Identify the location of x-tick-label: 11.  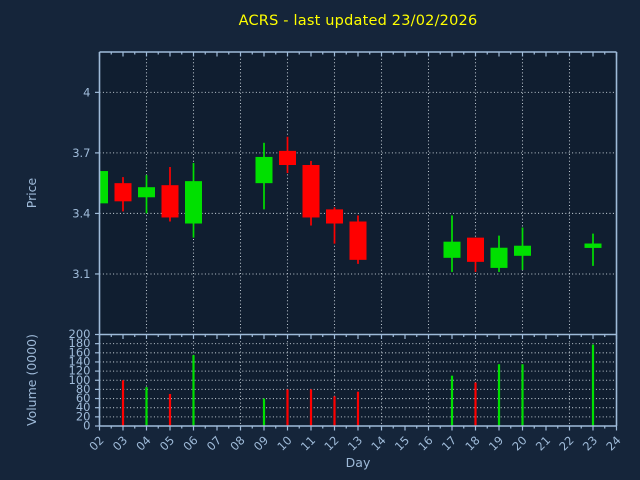
(308, 443).